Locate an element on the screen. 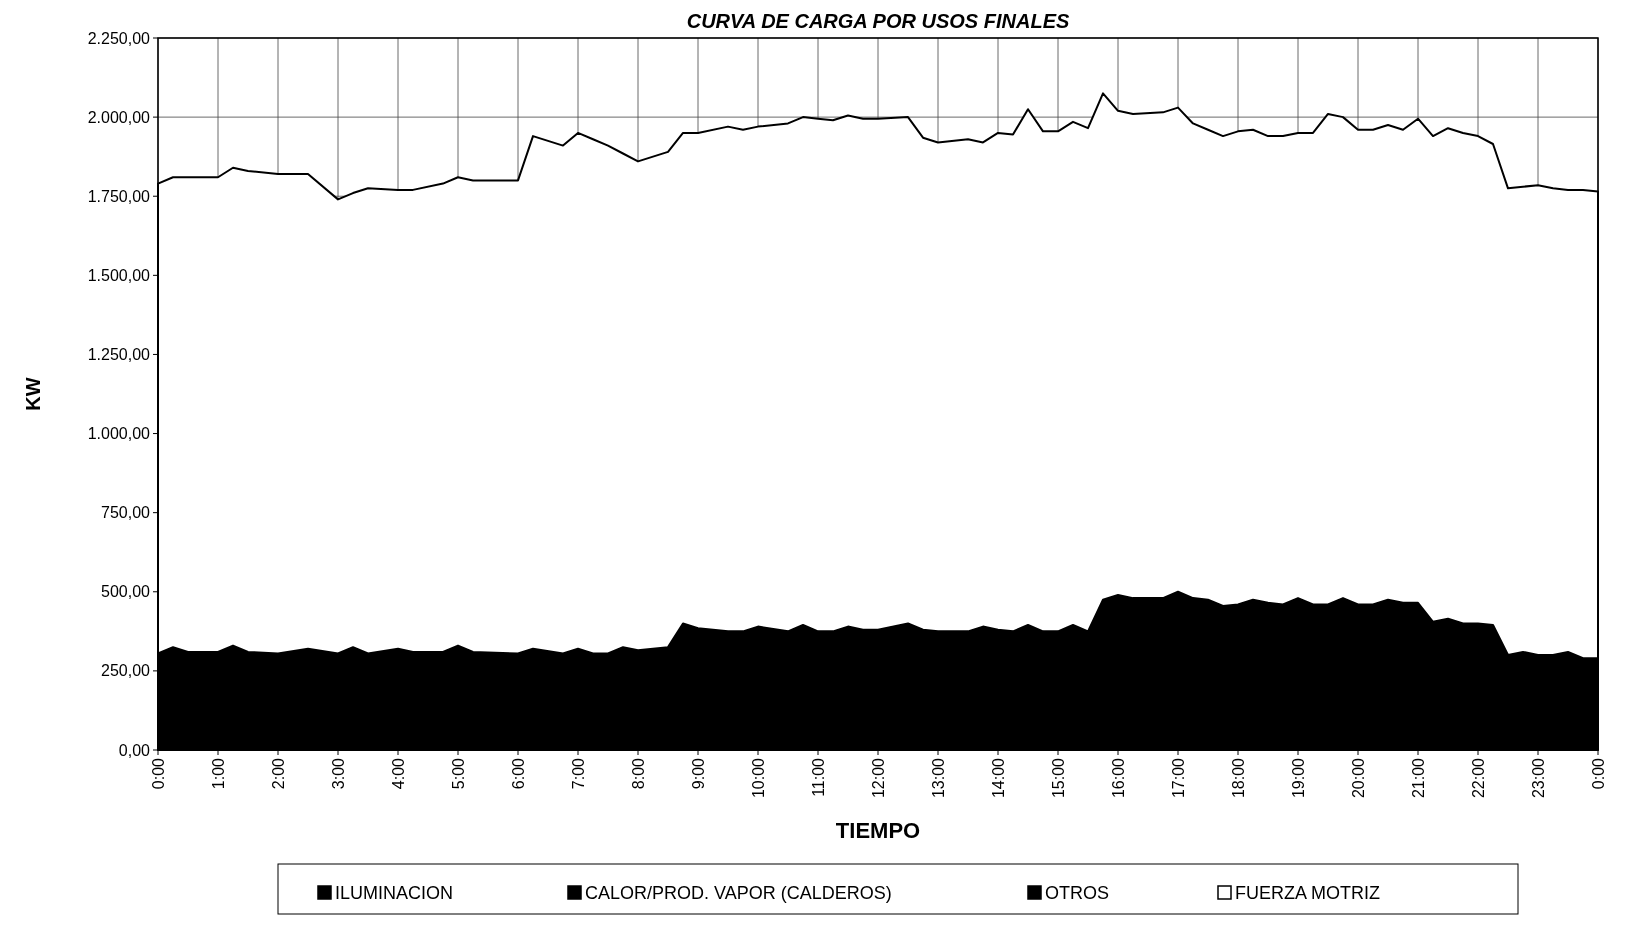  x-tick-label: 20:00 is located at coordinates (1358, 778).